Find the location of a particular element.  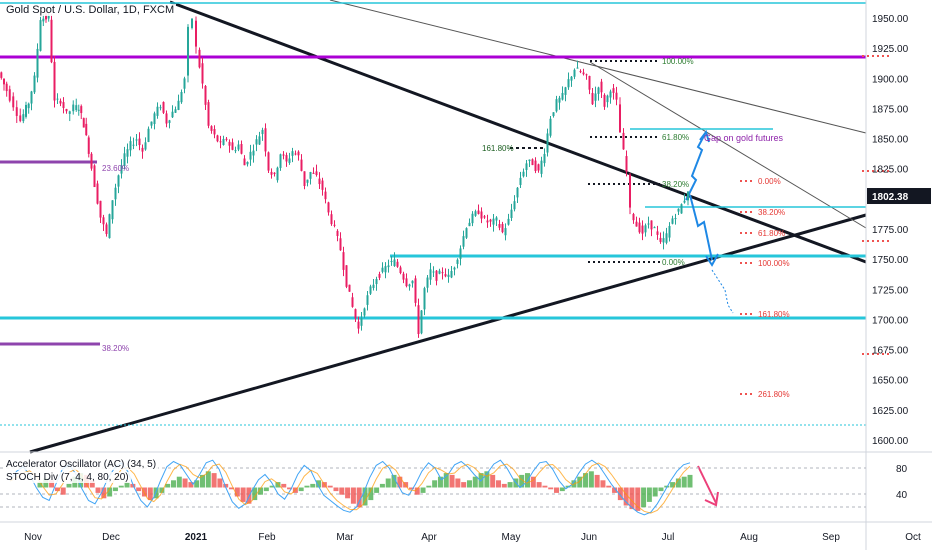

oscillator-tick-label: 80 is located at coordinates (902, 469).